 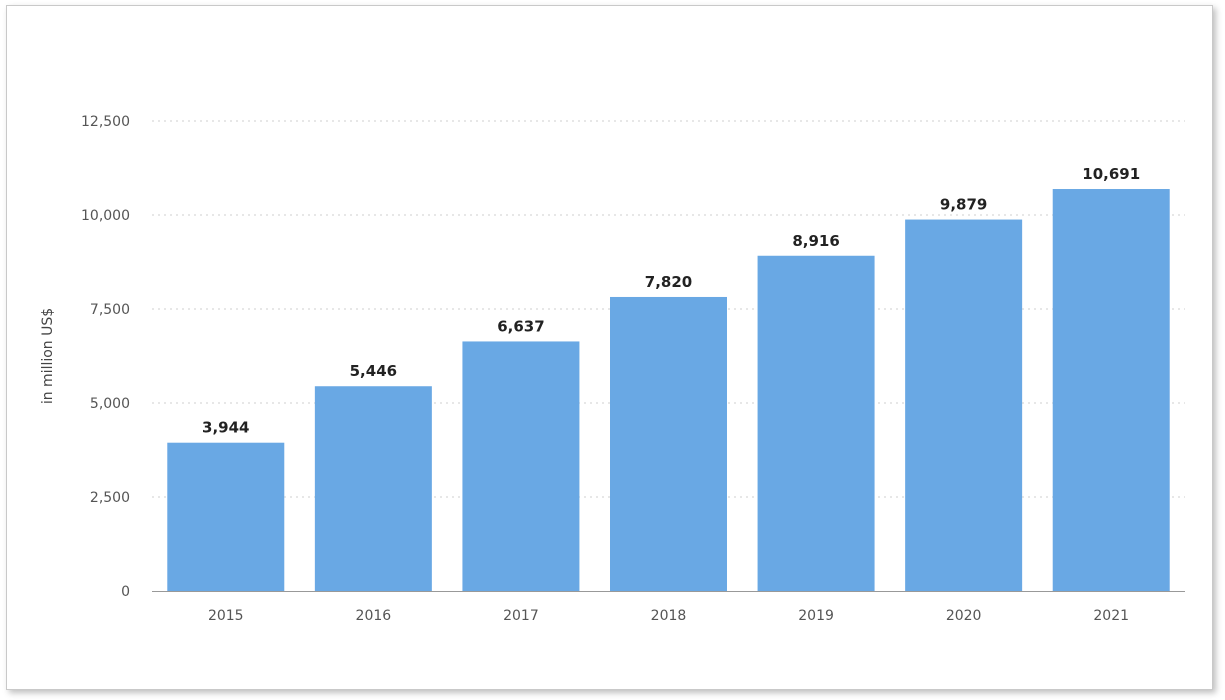 What do you see at coordinates (1111, 616) in the screenshot?
I see `x-tick-label: 2021` at bounding box center [1111, 616].